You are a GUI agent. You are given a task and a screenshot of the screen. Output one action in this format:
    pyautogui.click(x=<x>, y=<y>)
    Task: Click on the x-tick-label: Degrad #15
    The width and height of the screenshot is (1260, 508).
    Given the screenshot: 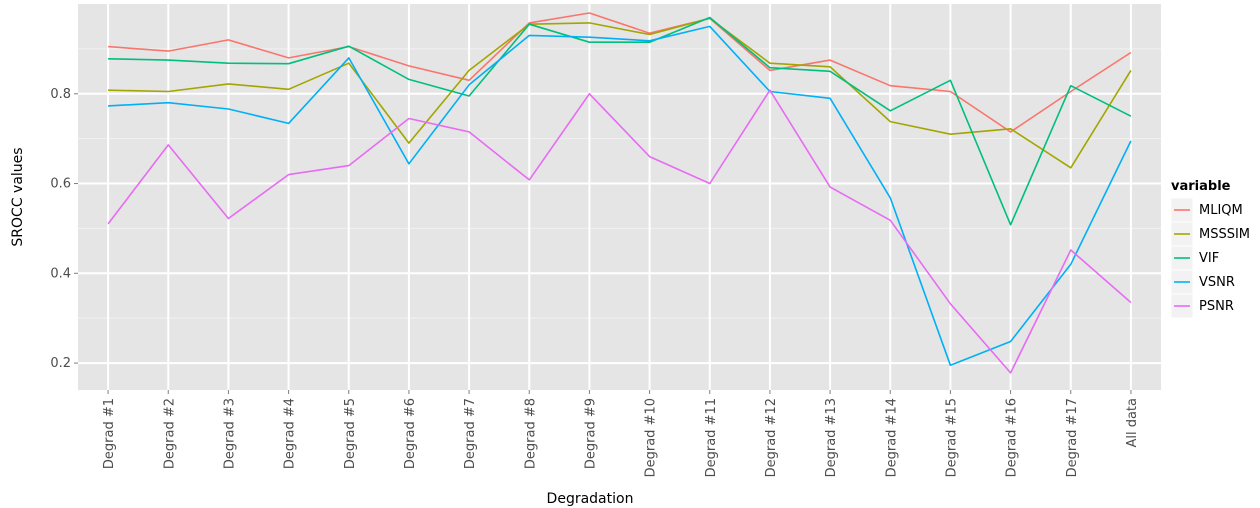 What is the action you would take?
    pyautogui.click(x=951, y=437)
    